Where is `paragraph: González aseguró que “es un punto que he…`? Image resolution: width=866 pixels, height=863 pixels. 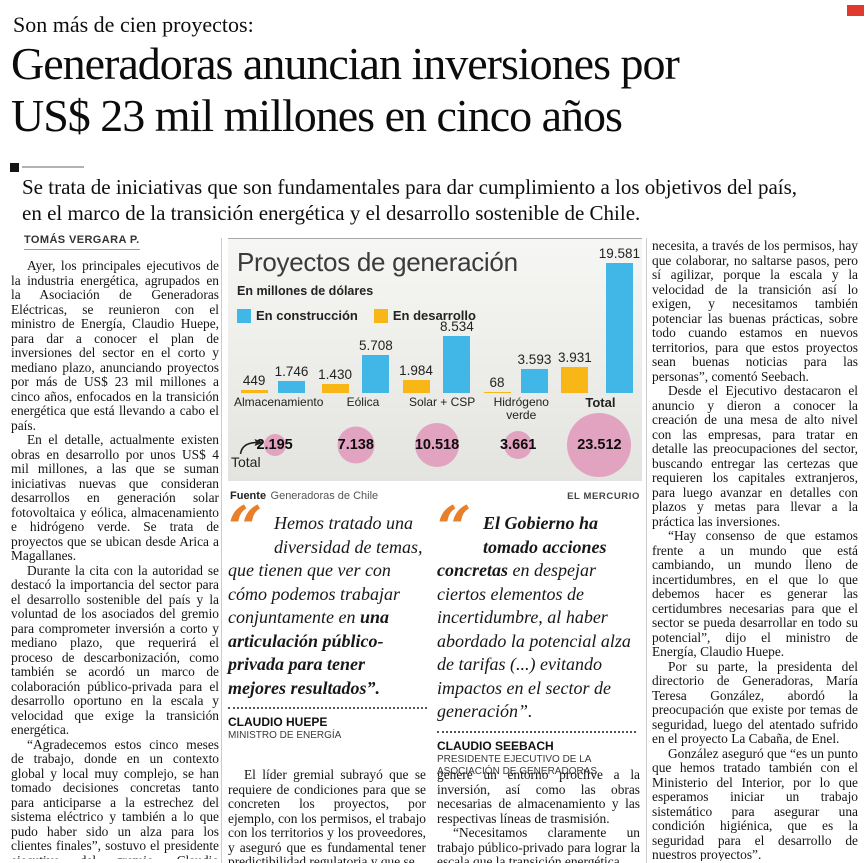
paragraph: González aseguró que “es un punto que he… is located at coordinates (755, 803).